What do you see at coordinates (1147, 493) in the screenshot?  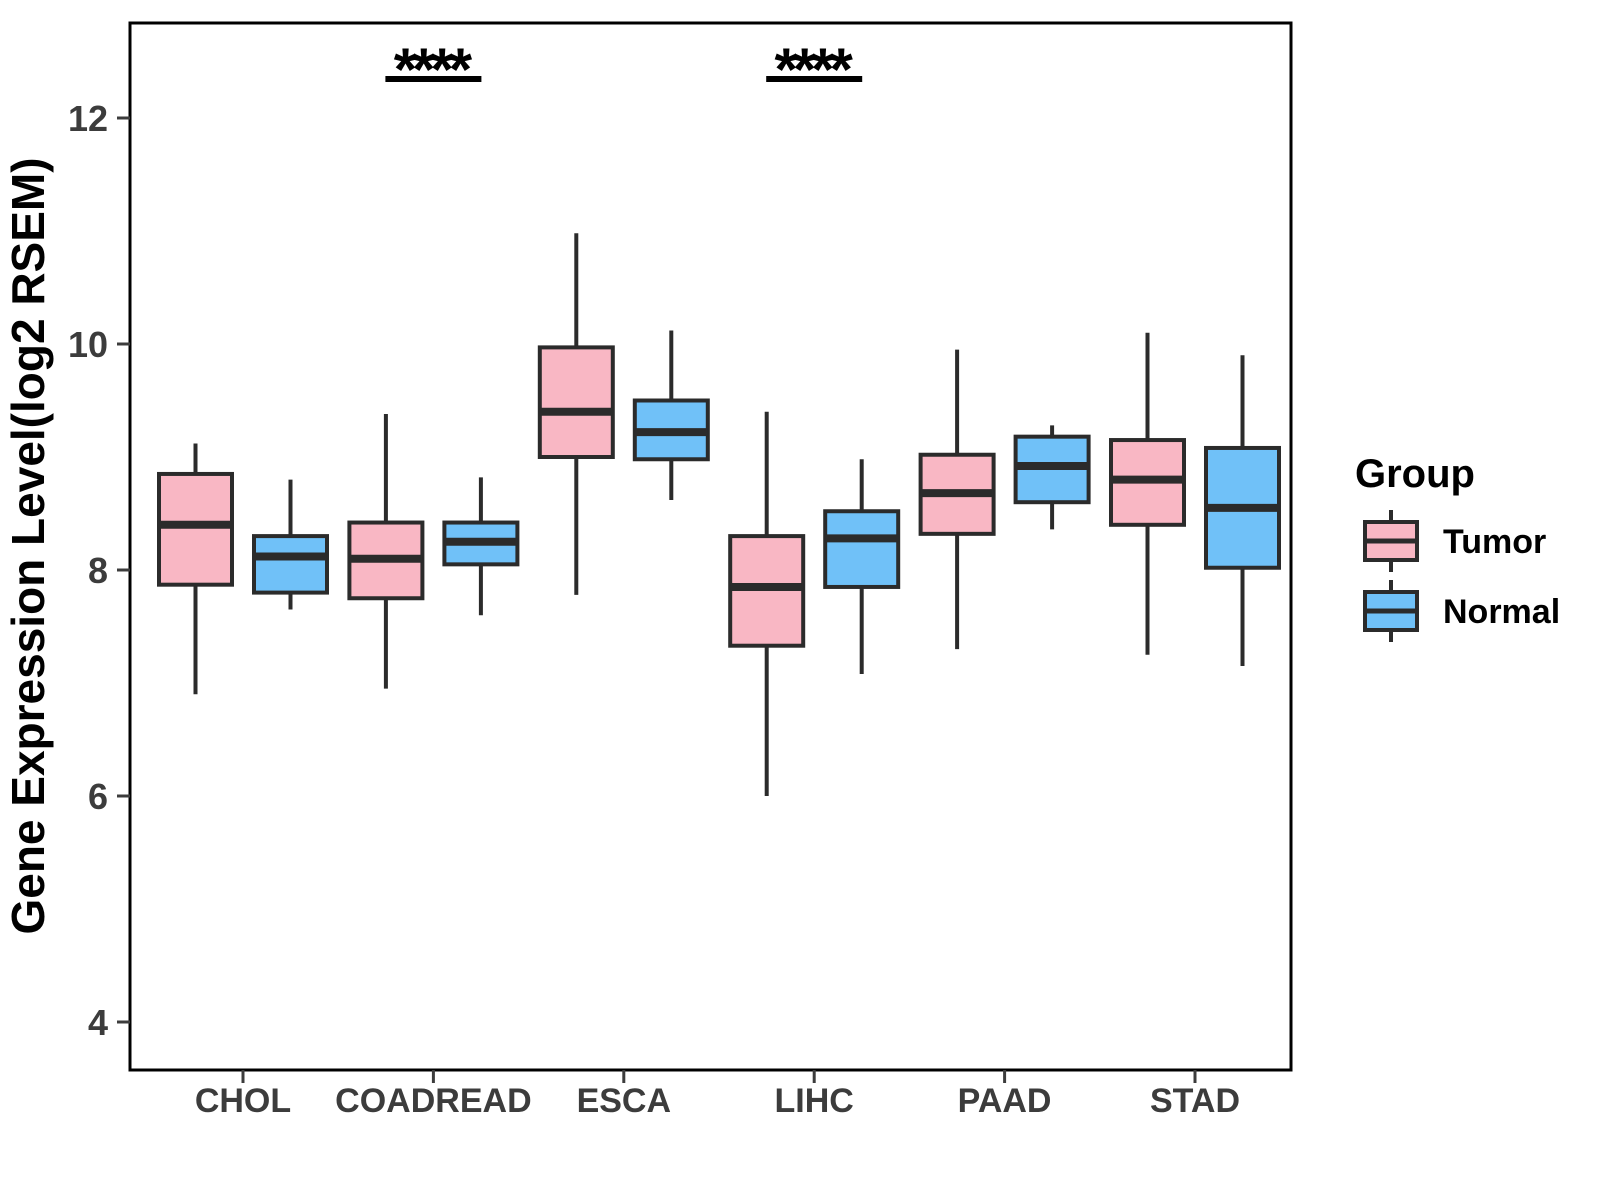 I see `box-tumor-stad` at bounding box center [1147, 493].